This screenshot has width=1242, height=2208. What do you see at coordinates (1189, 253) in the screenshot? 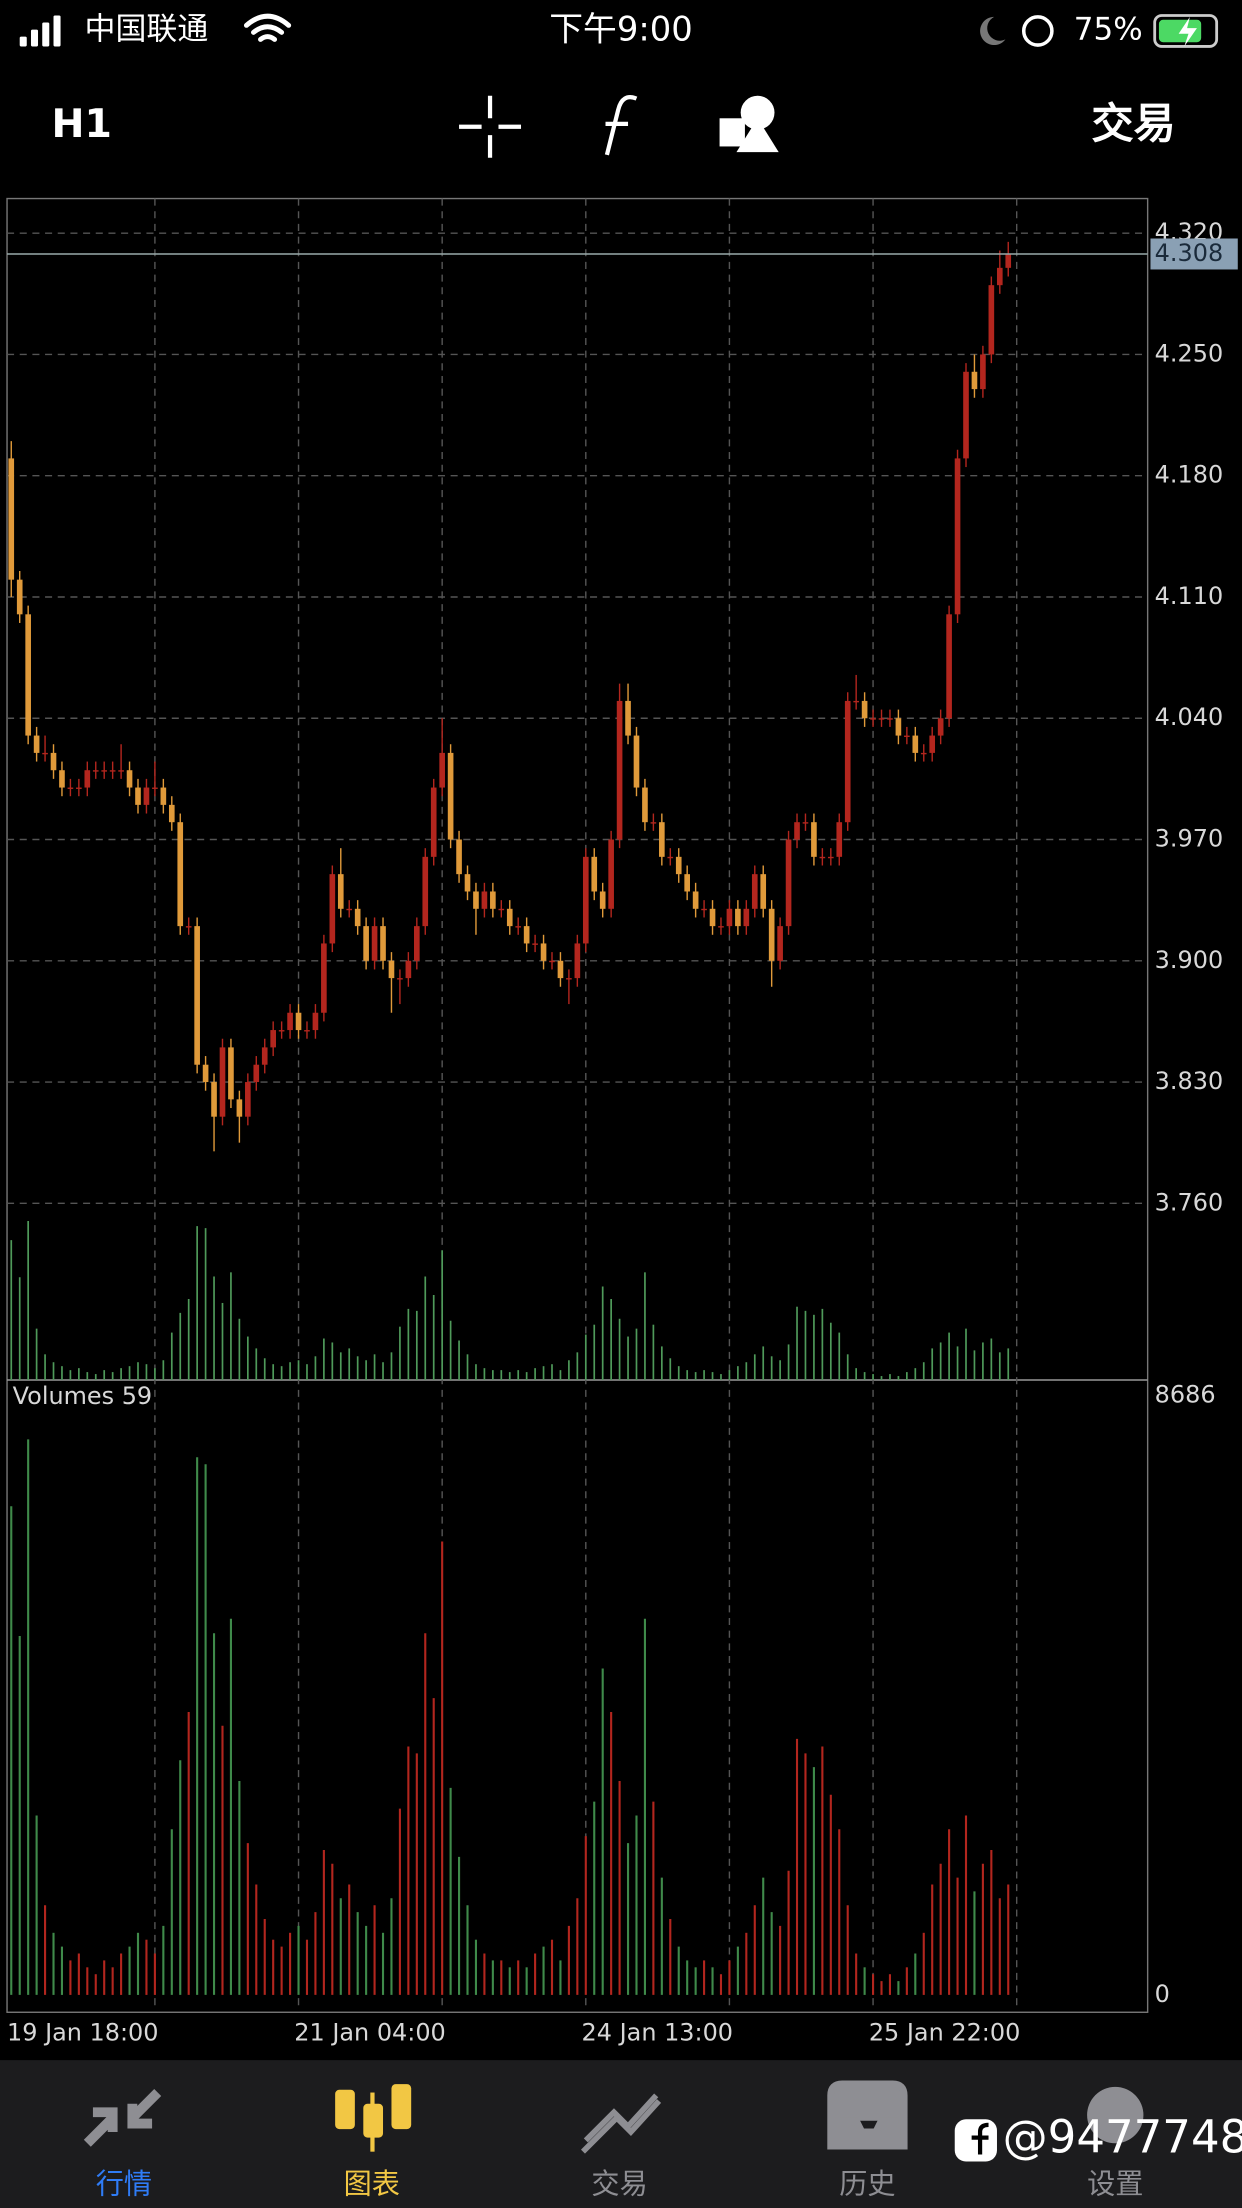
I see `current-price-label: 4.308` at bounding box center [1189, 253].